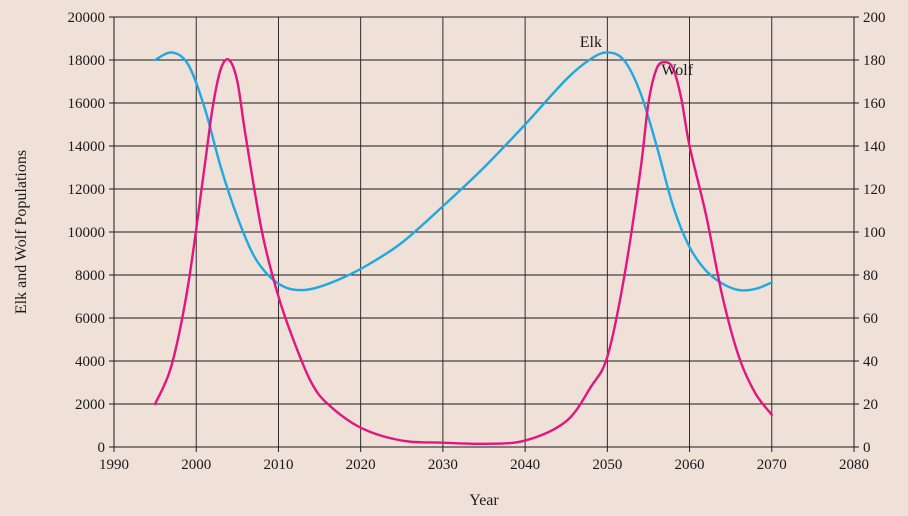 The width and height of the screenshot is (908, 516). I want to click on x-tick-label: 2020, so click(361, 465).